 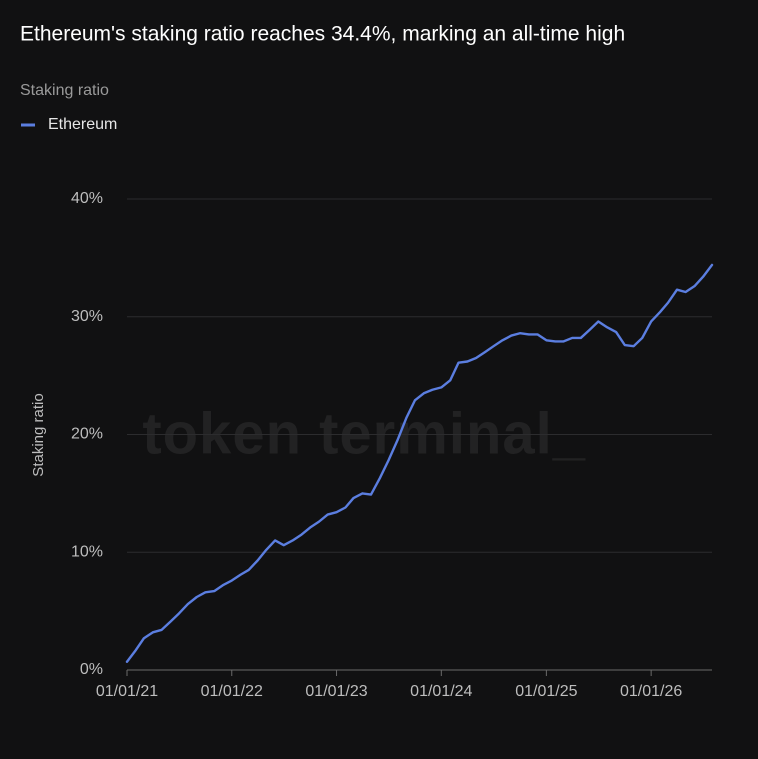 What do you see at coordinates (364, 433) in the screenshot?
I see `watermark: token terminal_` at bounding box center [364, 433].